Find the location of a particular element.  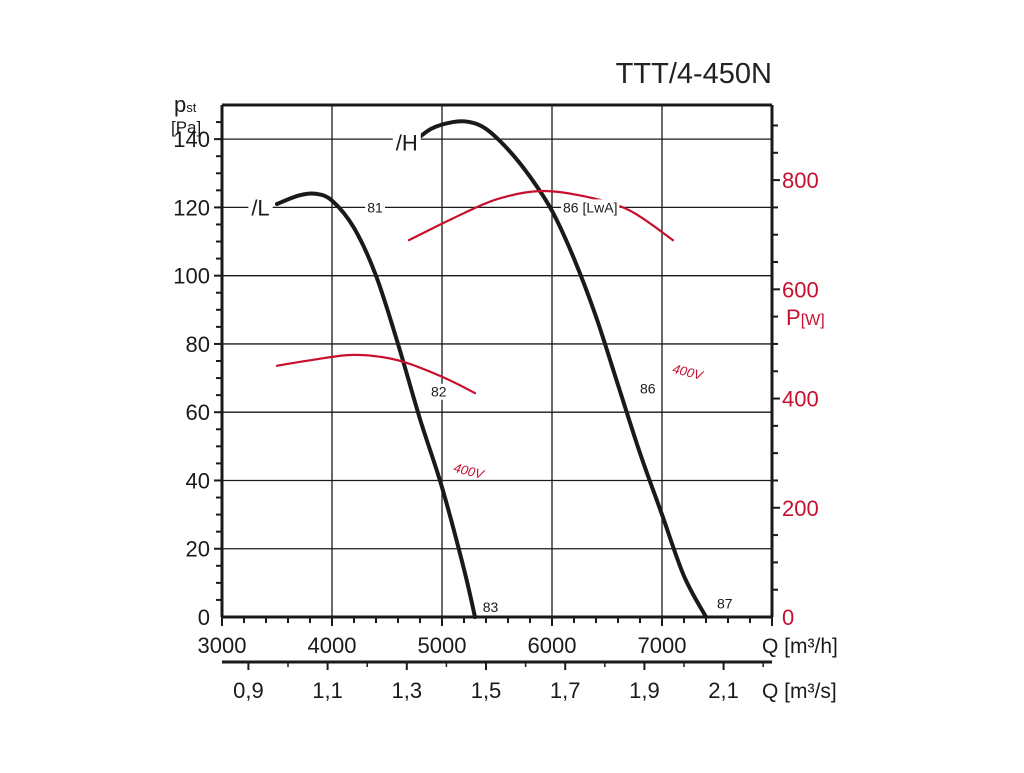

x-tick-label: 7000 is located at coordinates (662, 645).